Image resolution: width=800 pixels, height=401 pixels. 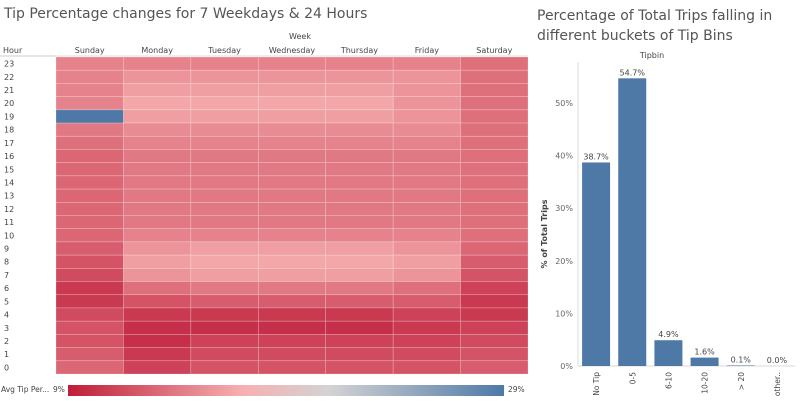 What do you see at coordinates (704, 352) in the screenshot?
I see `bar-data-label: 1.6%` at bounding box center [704, 352].